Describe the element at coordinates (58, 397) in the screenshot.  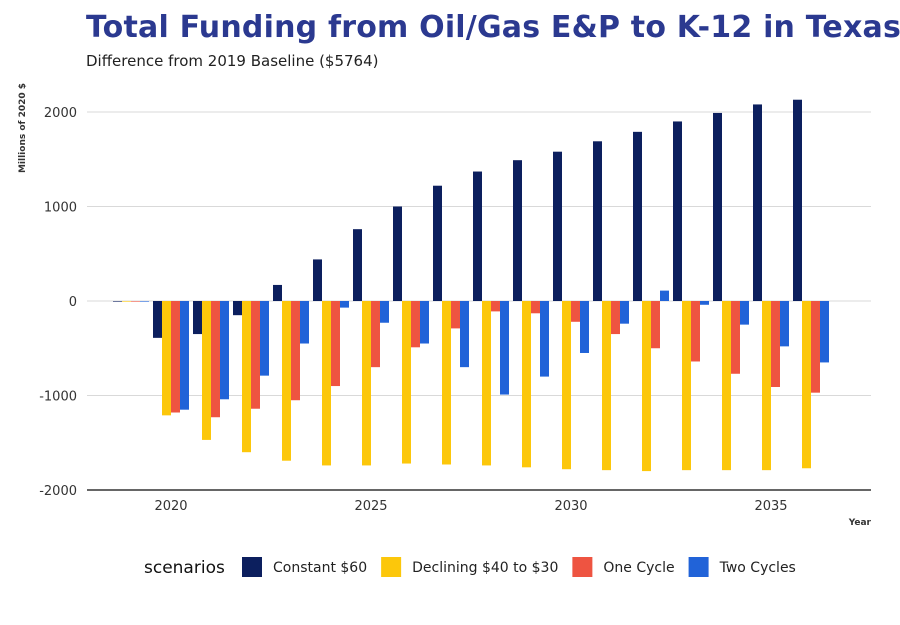
I see `y-tick-label: -1000` at that location.